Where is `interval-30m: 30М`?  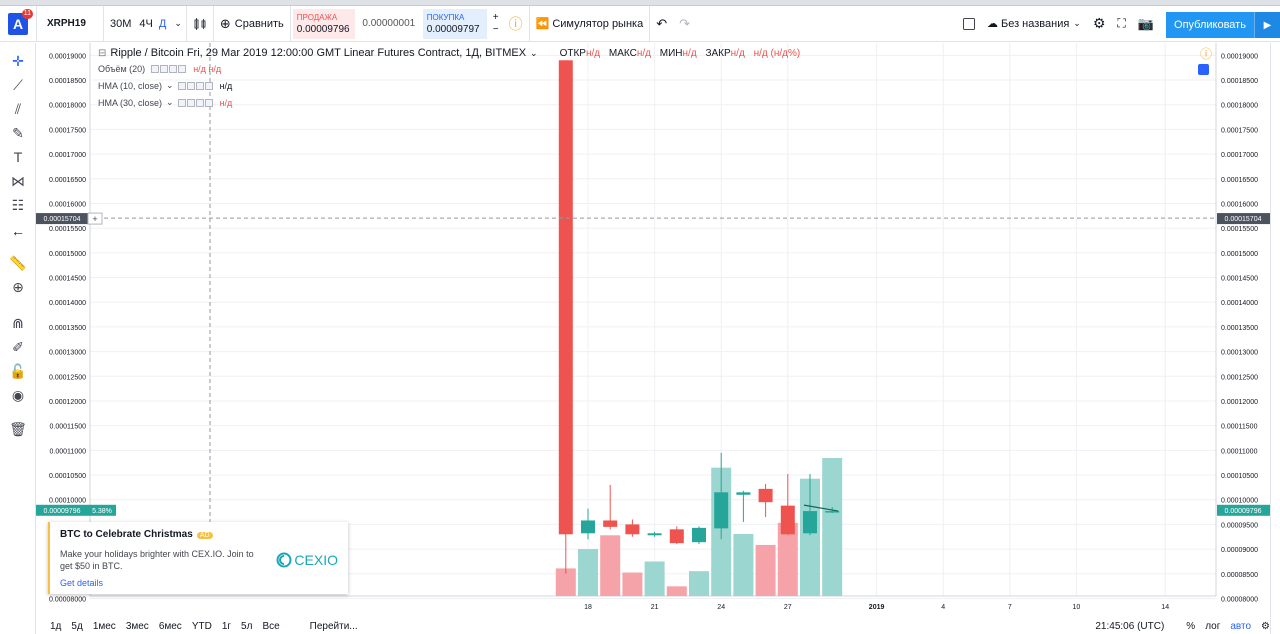
interval-30m: 30М is located at coordinates (121, 23).